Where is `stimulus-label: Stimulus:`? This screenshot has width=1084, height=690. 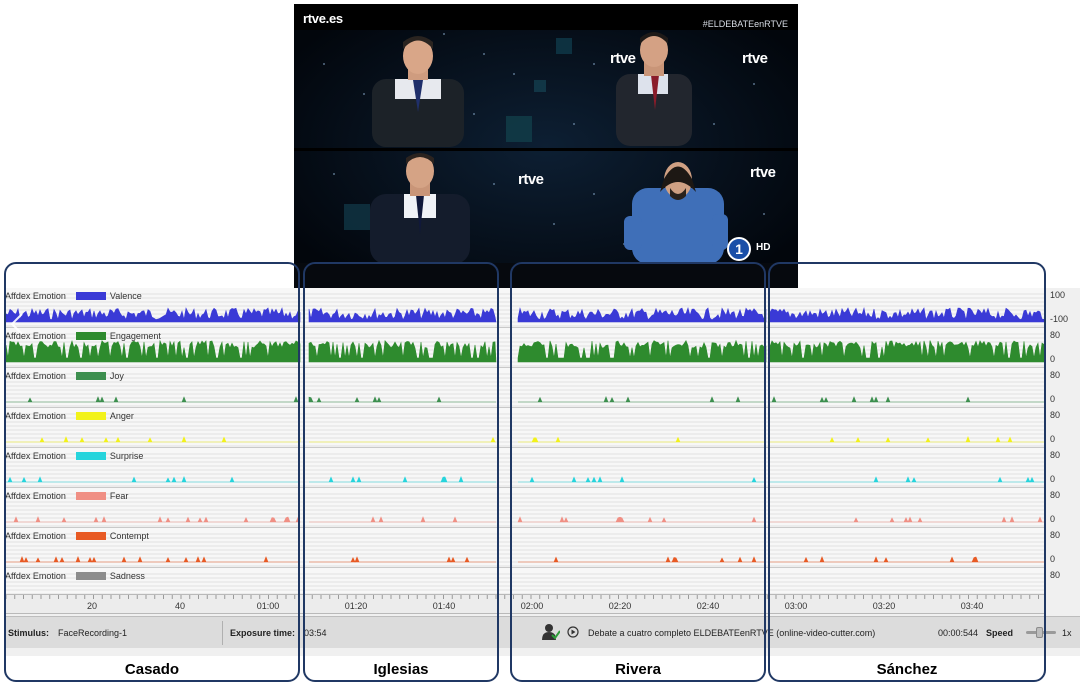
stimulus-label: Stimulus: is located at coordinates (29, 633).